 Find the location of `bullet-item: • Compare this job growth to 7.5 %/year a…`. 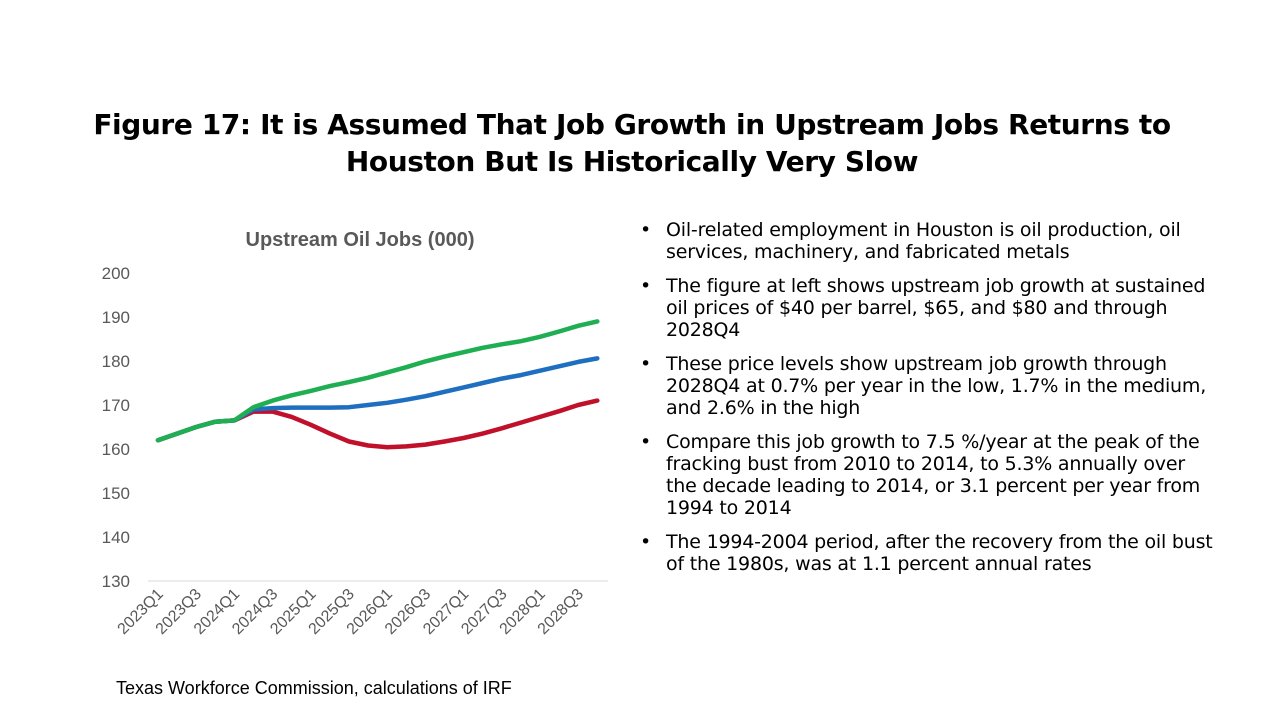

bullet-item: • Compare this job growth to 7.5 %/year a… is located at coordinates (930, 475).